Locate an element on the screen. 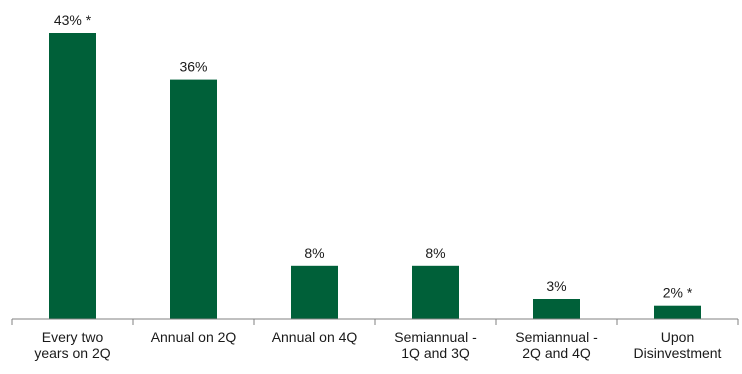  x-tick-label-4: Semiannual -1Q and 3Q is located at coordinates (435, 345).